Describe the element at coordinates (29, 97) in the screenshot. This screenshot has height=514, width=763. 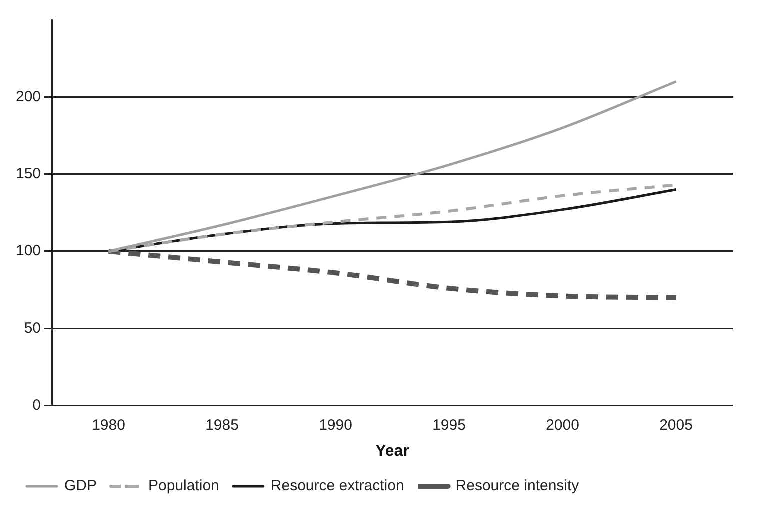
I see `y-tick-label: 200` at that location.